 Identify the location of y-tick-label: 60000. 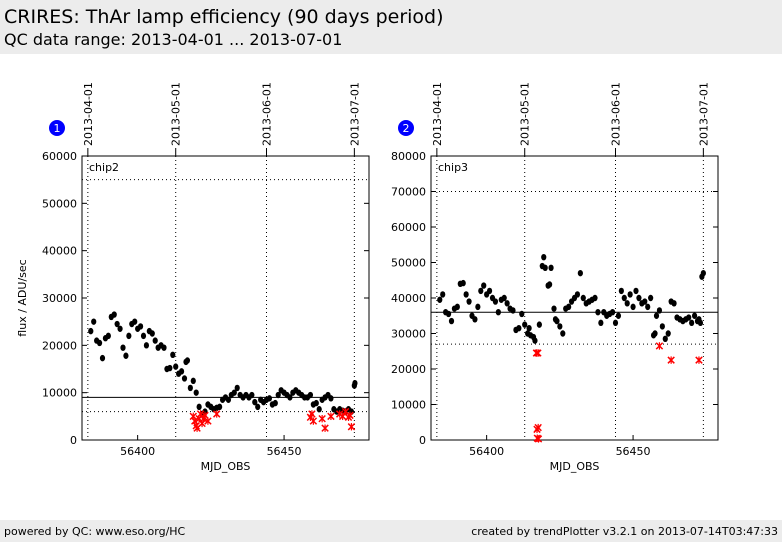
(59, 156).